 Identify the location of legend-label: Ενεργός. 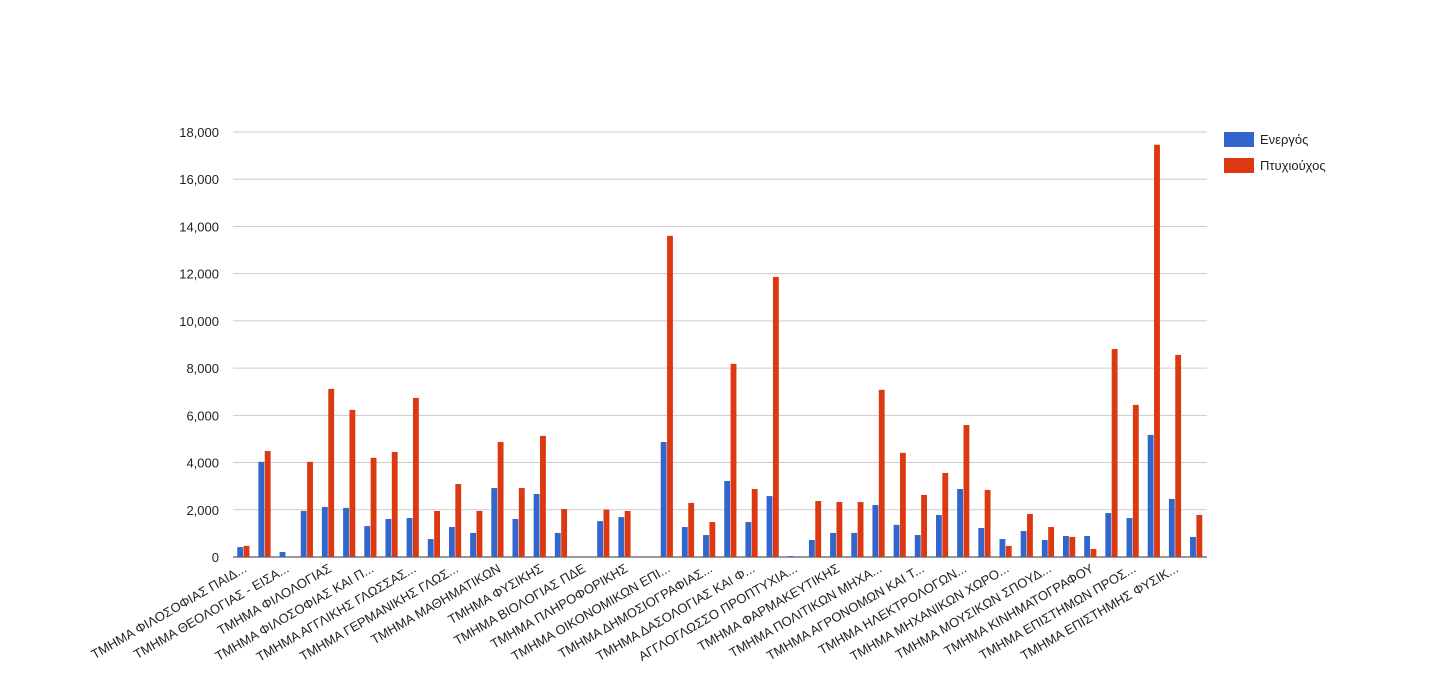
(1284, 139).